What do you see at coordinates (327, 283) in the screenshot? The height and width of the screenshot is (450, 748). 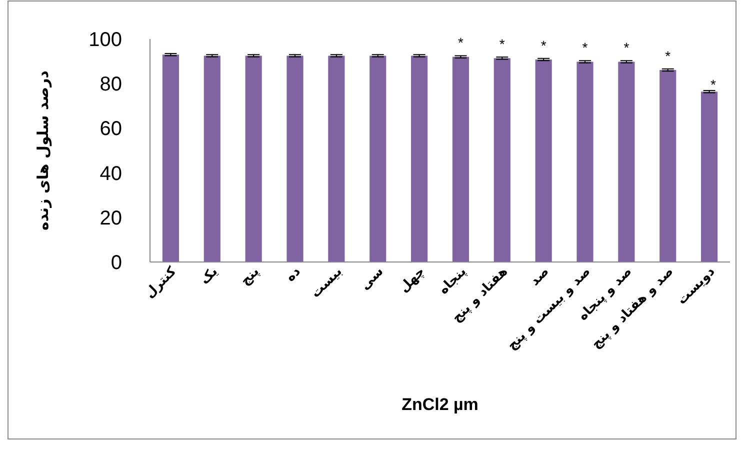 I see `x-tick-label: بیست` at bounding box center [327, 283].